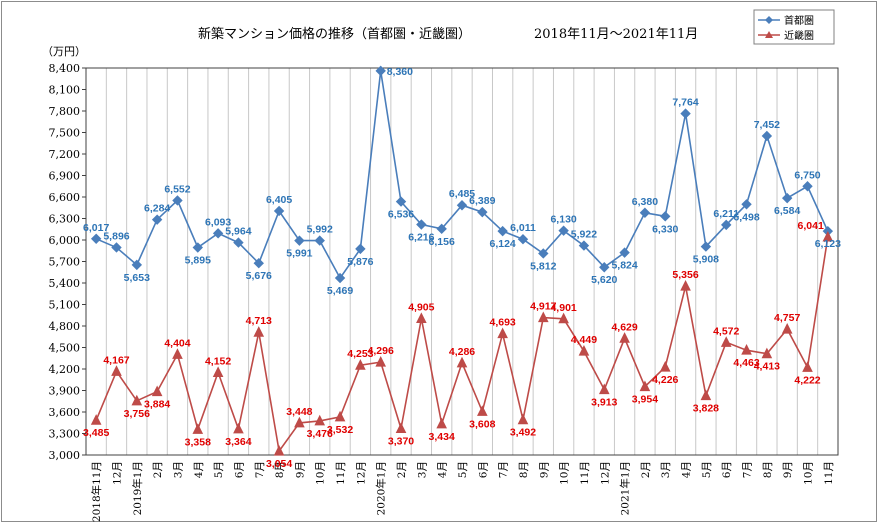  What do you see at coordinates (116, 360) in the screenshot?
I see `data-label-kinki: 4,167` at bounding box center [116, 360].